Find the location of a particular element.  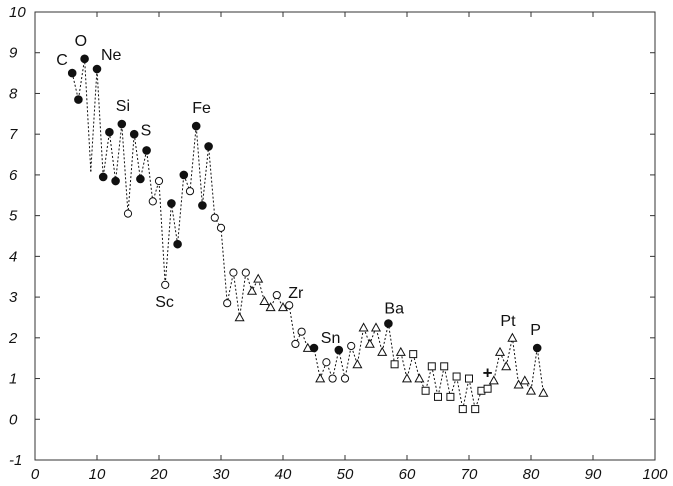

element-label-sc: Sc is located at coordinates (164, 302).